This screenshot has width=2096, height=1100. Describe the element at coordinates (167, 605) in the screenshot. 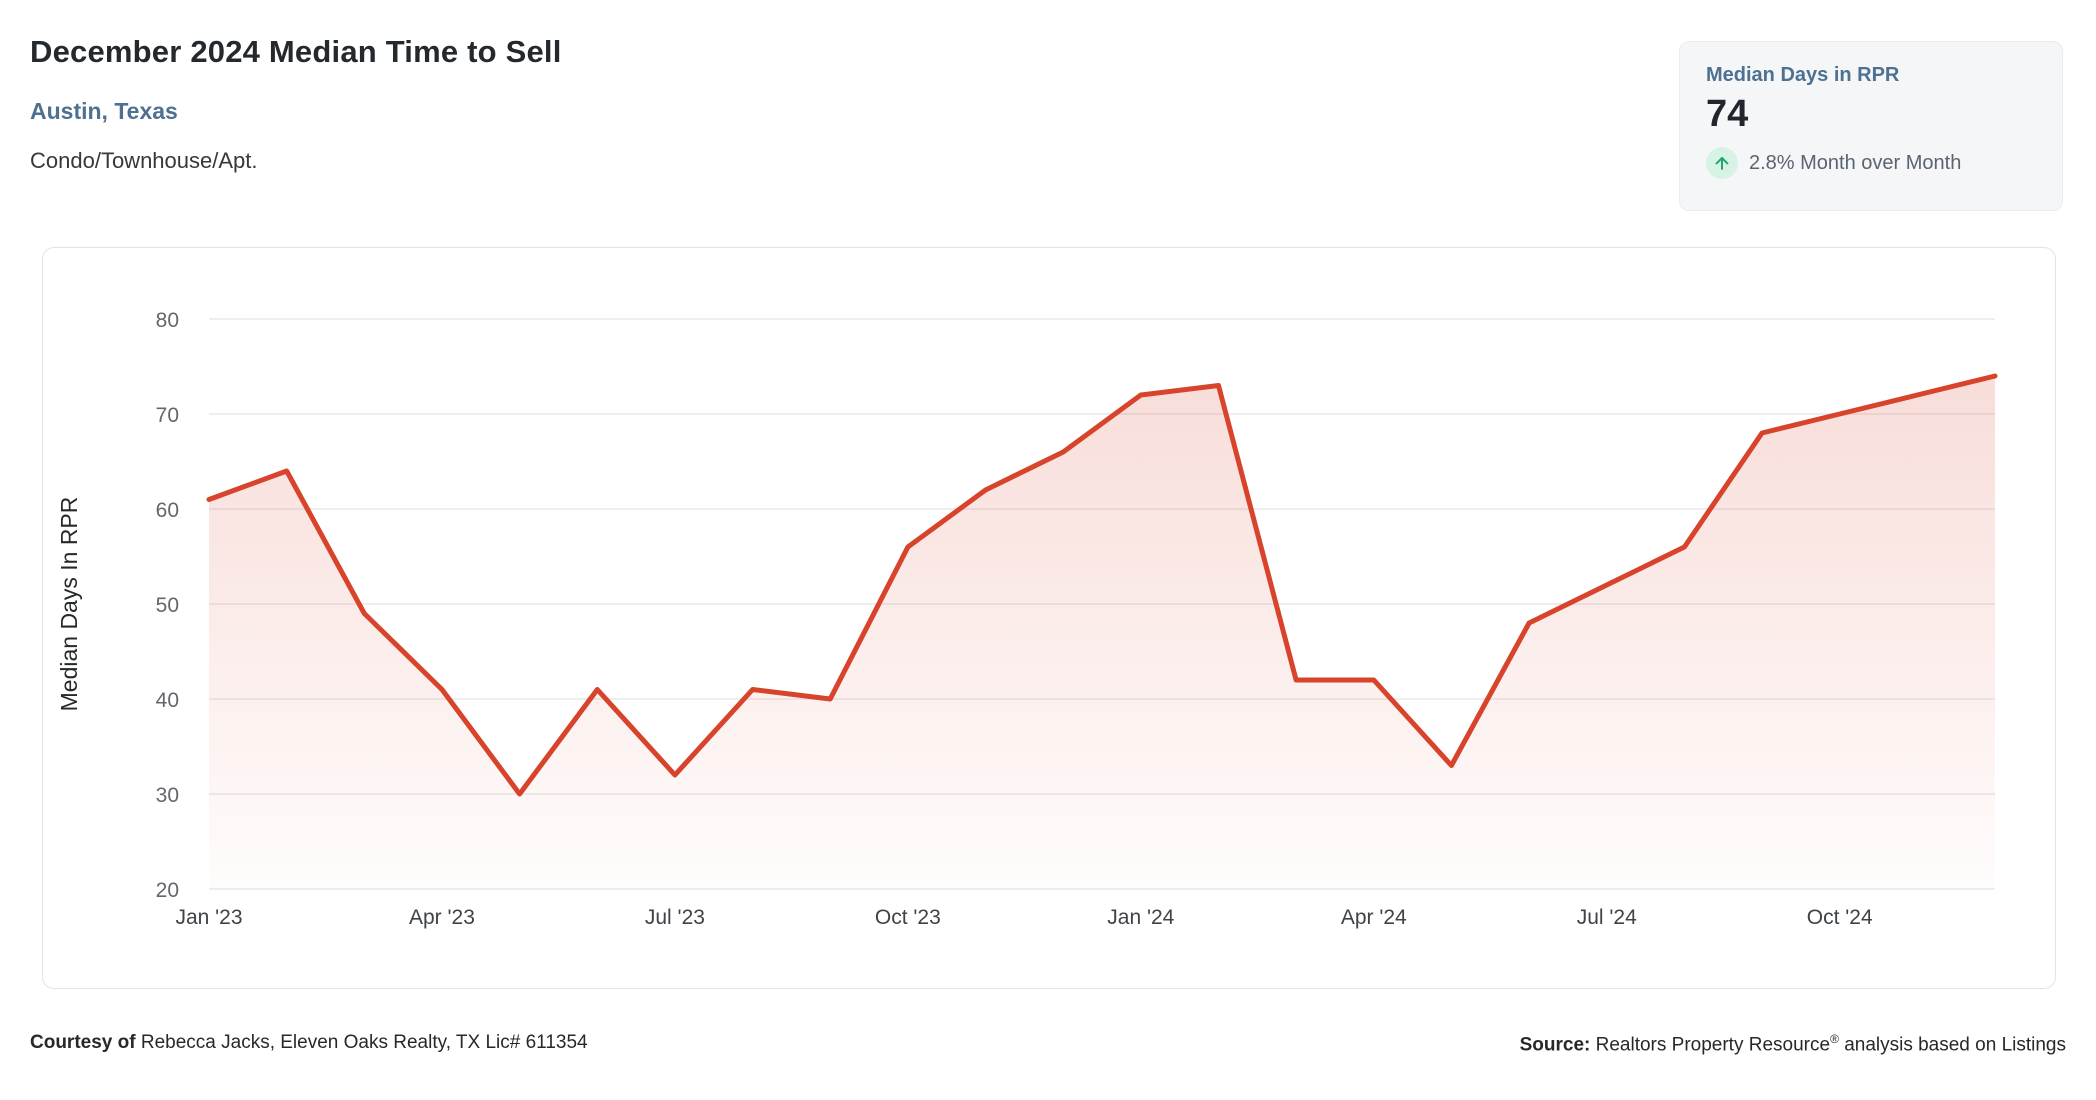

I see `y-tick-label: 50` at that location.